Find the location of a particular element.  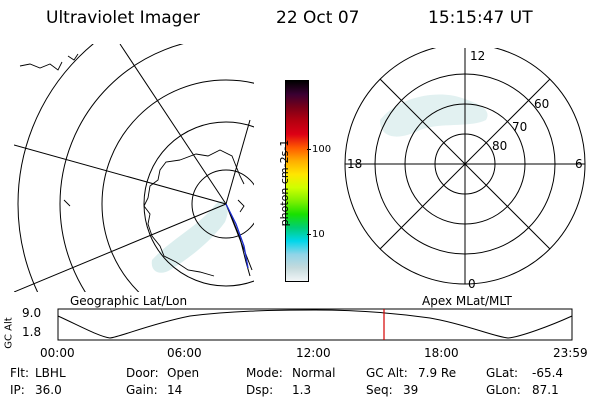

info-dsp-key: Dsp: is located at coordinates (260, 390).